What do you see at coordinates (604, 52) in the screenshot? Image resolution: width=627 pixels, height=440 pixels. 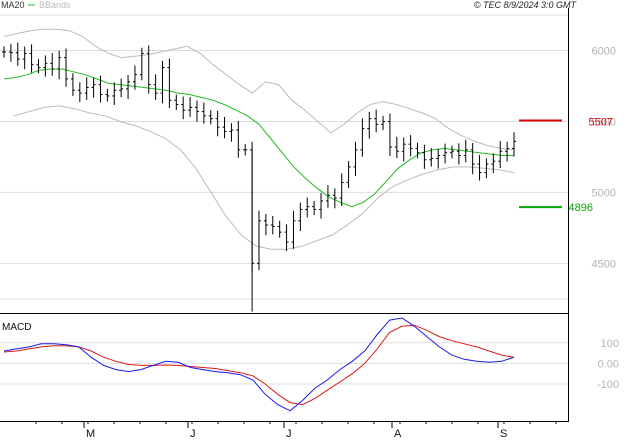 I see `price-tick-label: 6000` at bounding box center [604, 52].